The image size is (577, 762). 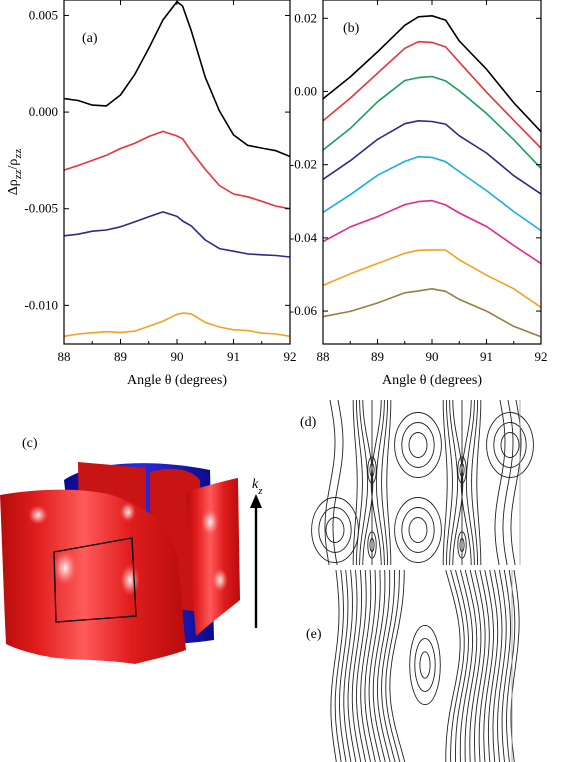 What do you see at coordinates (304, 237) in the screenshot?
I see `y-tick-label: -0.04` at bounding box center [304, 237].